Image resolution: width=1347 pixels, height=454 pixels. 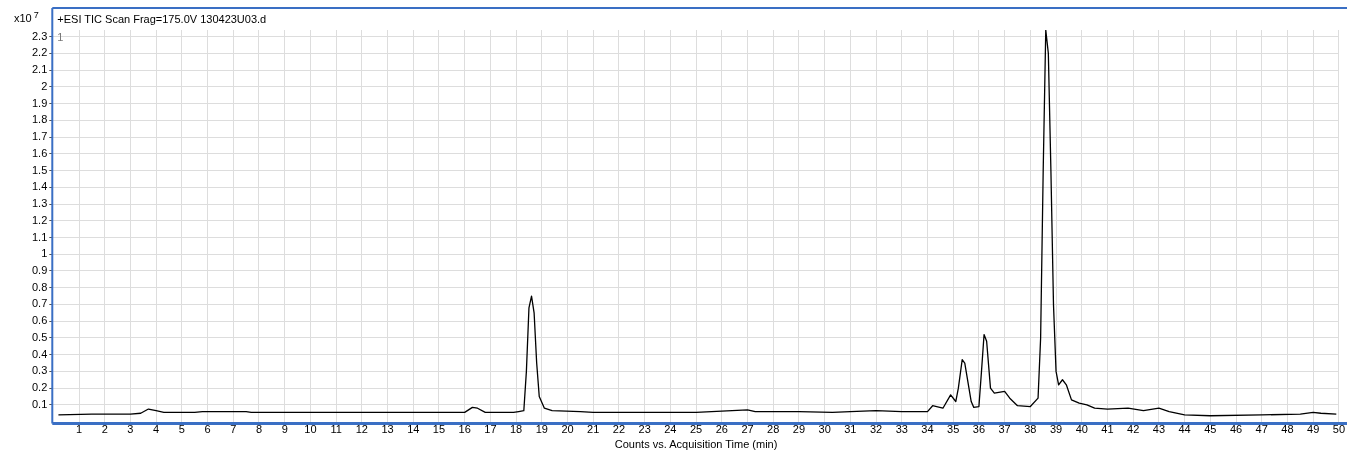 I want to click on x-tick-label: 3, so click(x=130, y=429).